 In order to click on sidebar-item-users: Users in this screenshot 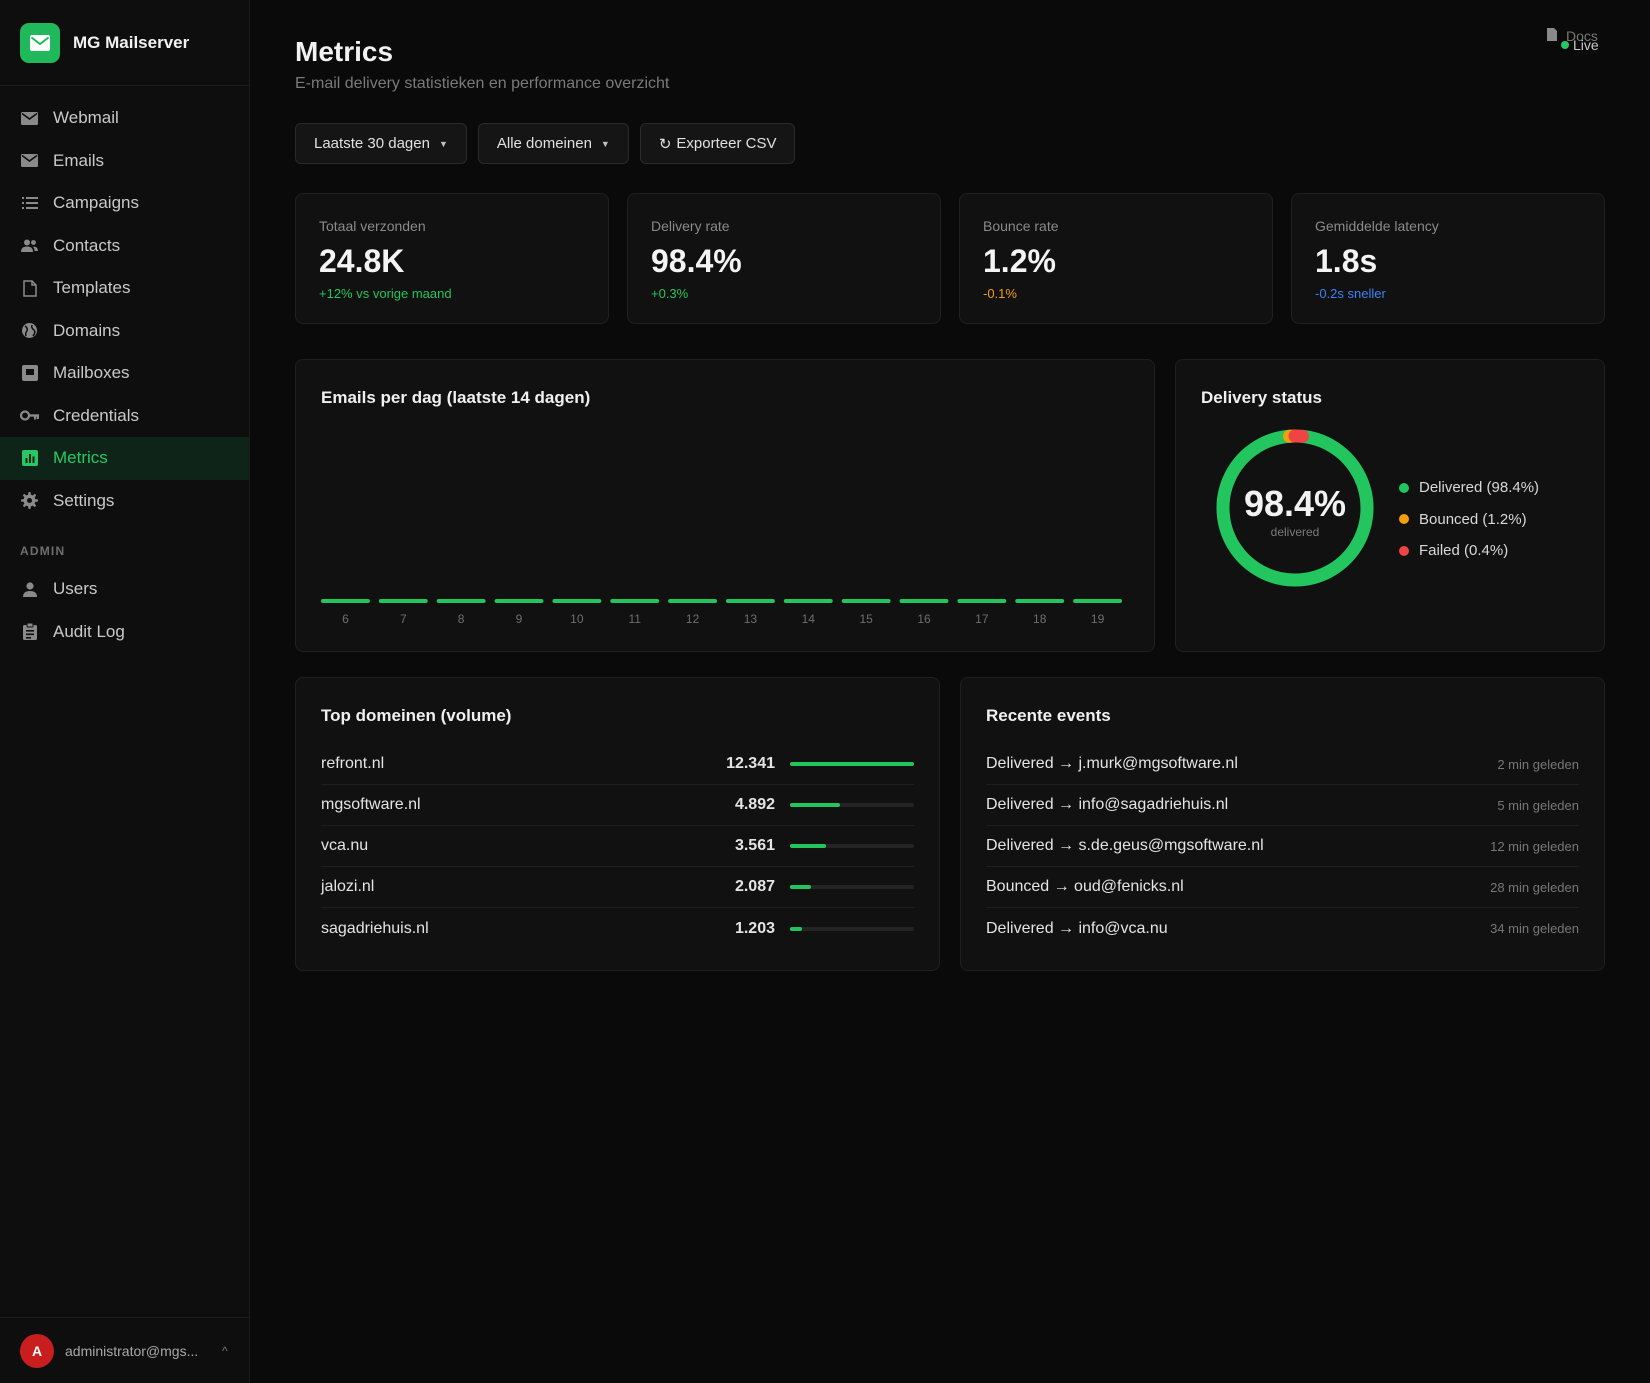, I will do `click(124, 589)`.